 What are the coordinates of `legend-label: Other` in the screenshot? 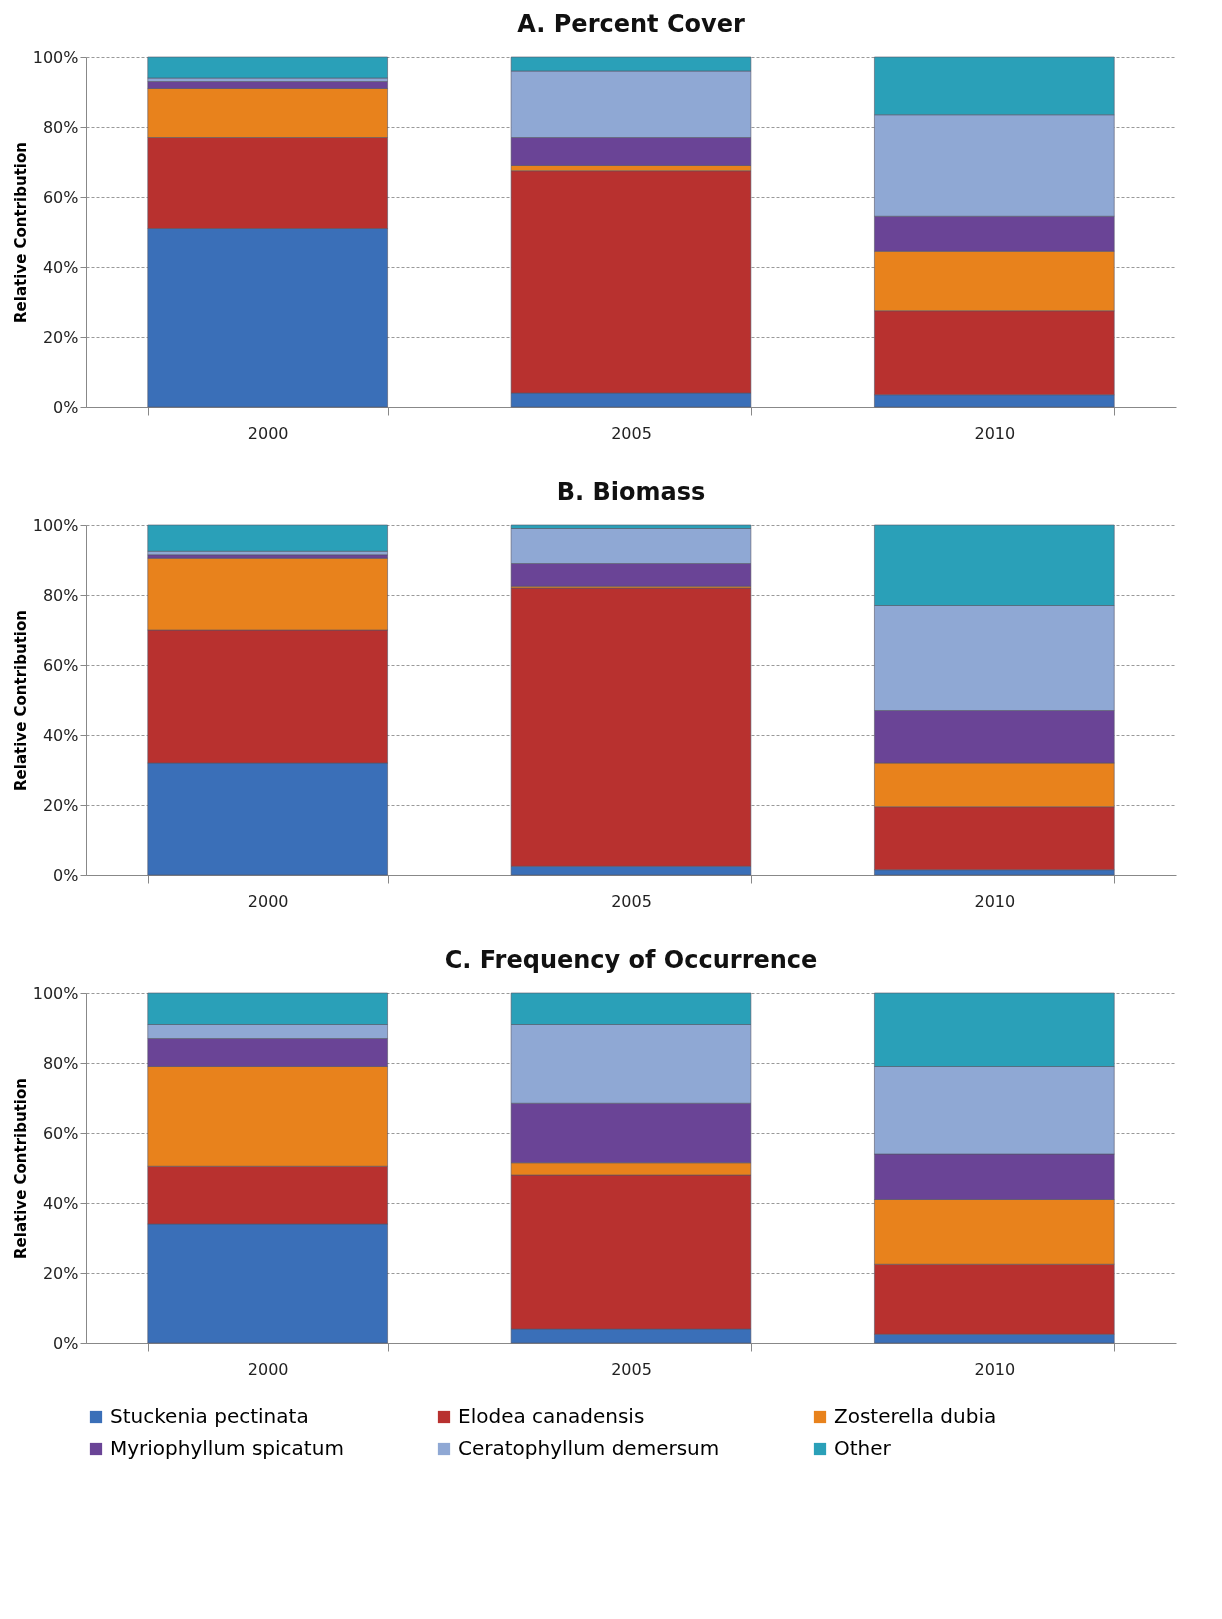 It's located at (863, 1448).